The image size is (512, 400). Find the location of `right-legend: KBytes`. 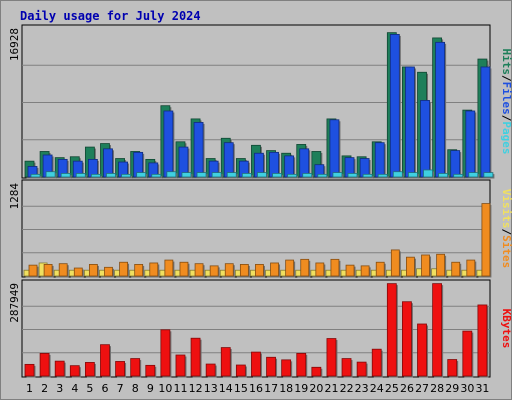

right-legend: KBytes is located at coordinates (506, 329).